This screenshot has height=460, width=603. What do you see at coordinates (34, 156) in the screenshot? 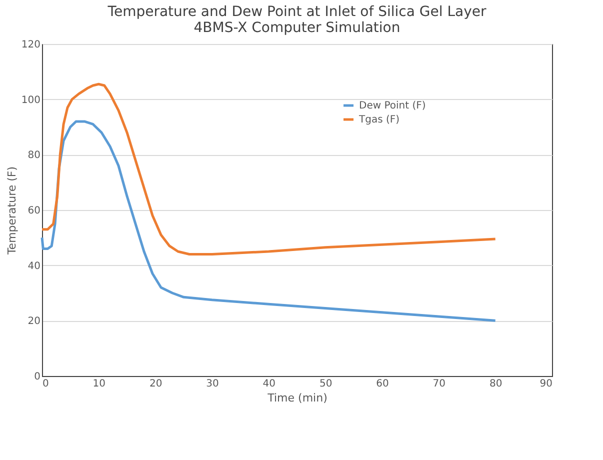
I see `y-tick-label: 80` at bounding box center [34, 156].